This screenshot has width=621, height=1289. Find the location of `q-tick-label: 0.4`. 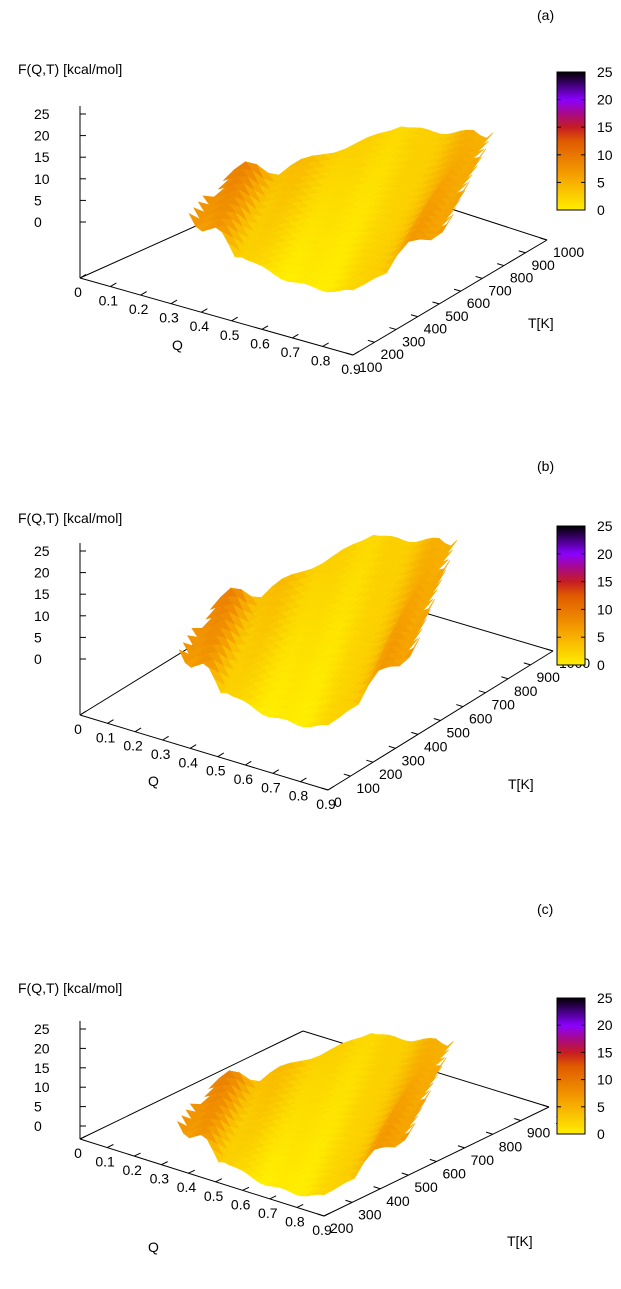

q-tick-label: 0.4 is located at coordinates (187, 1187).